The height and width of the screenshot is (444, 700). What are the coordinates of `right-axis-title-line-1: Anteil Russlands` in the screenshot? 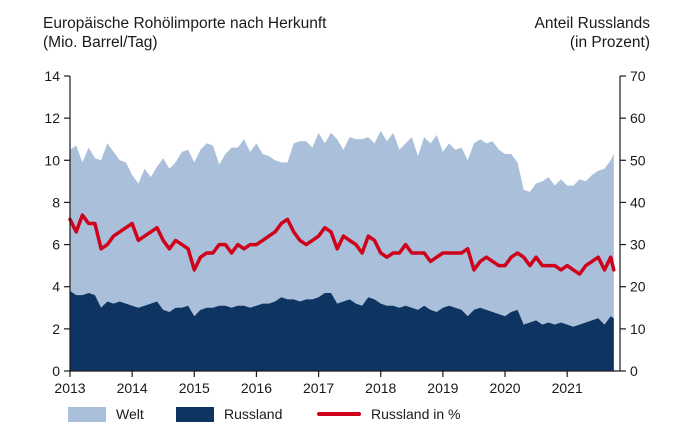 It's located at (592, 23).